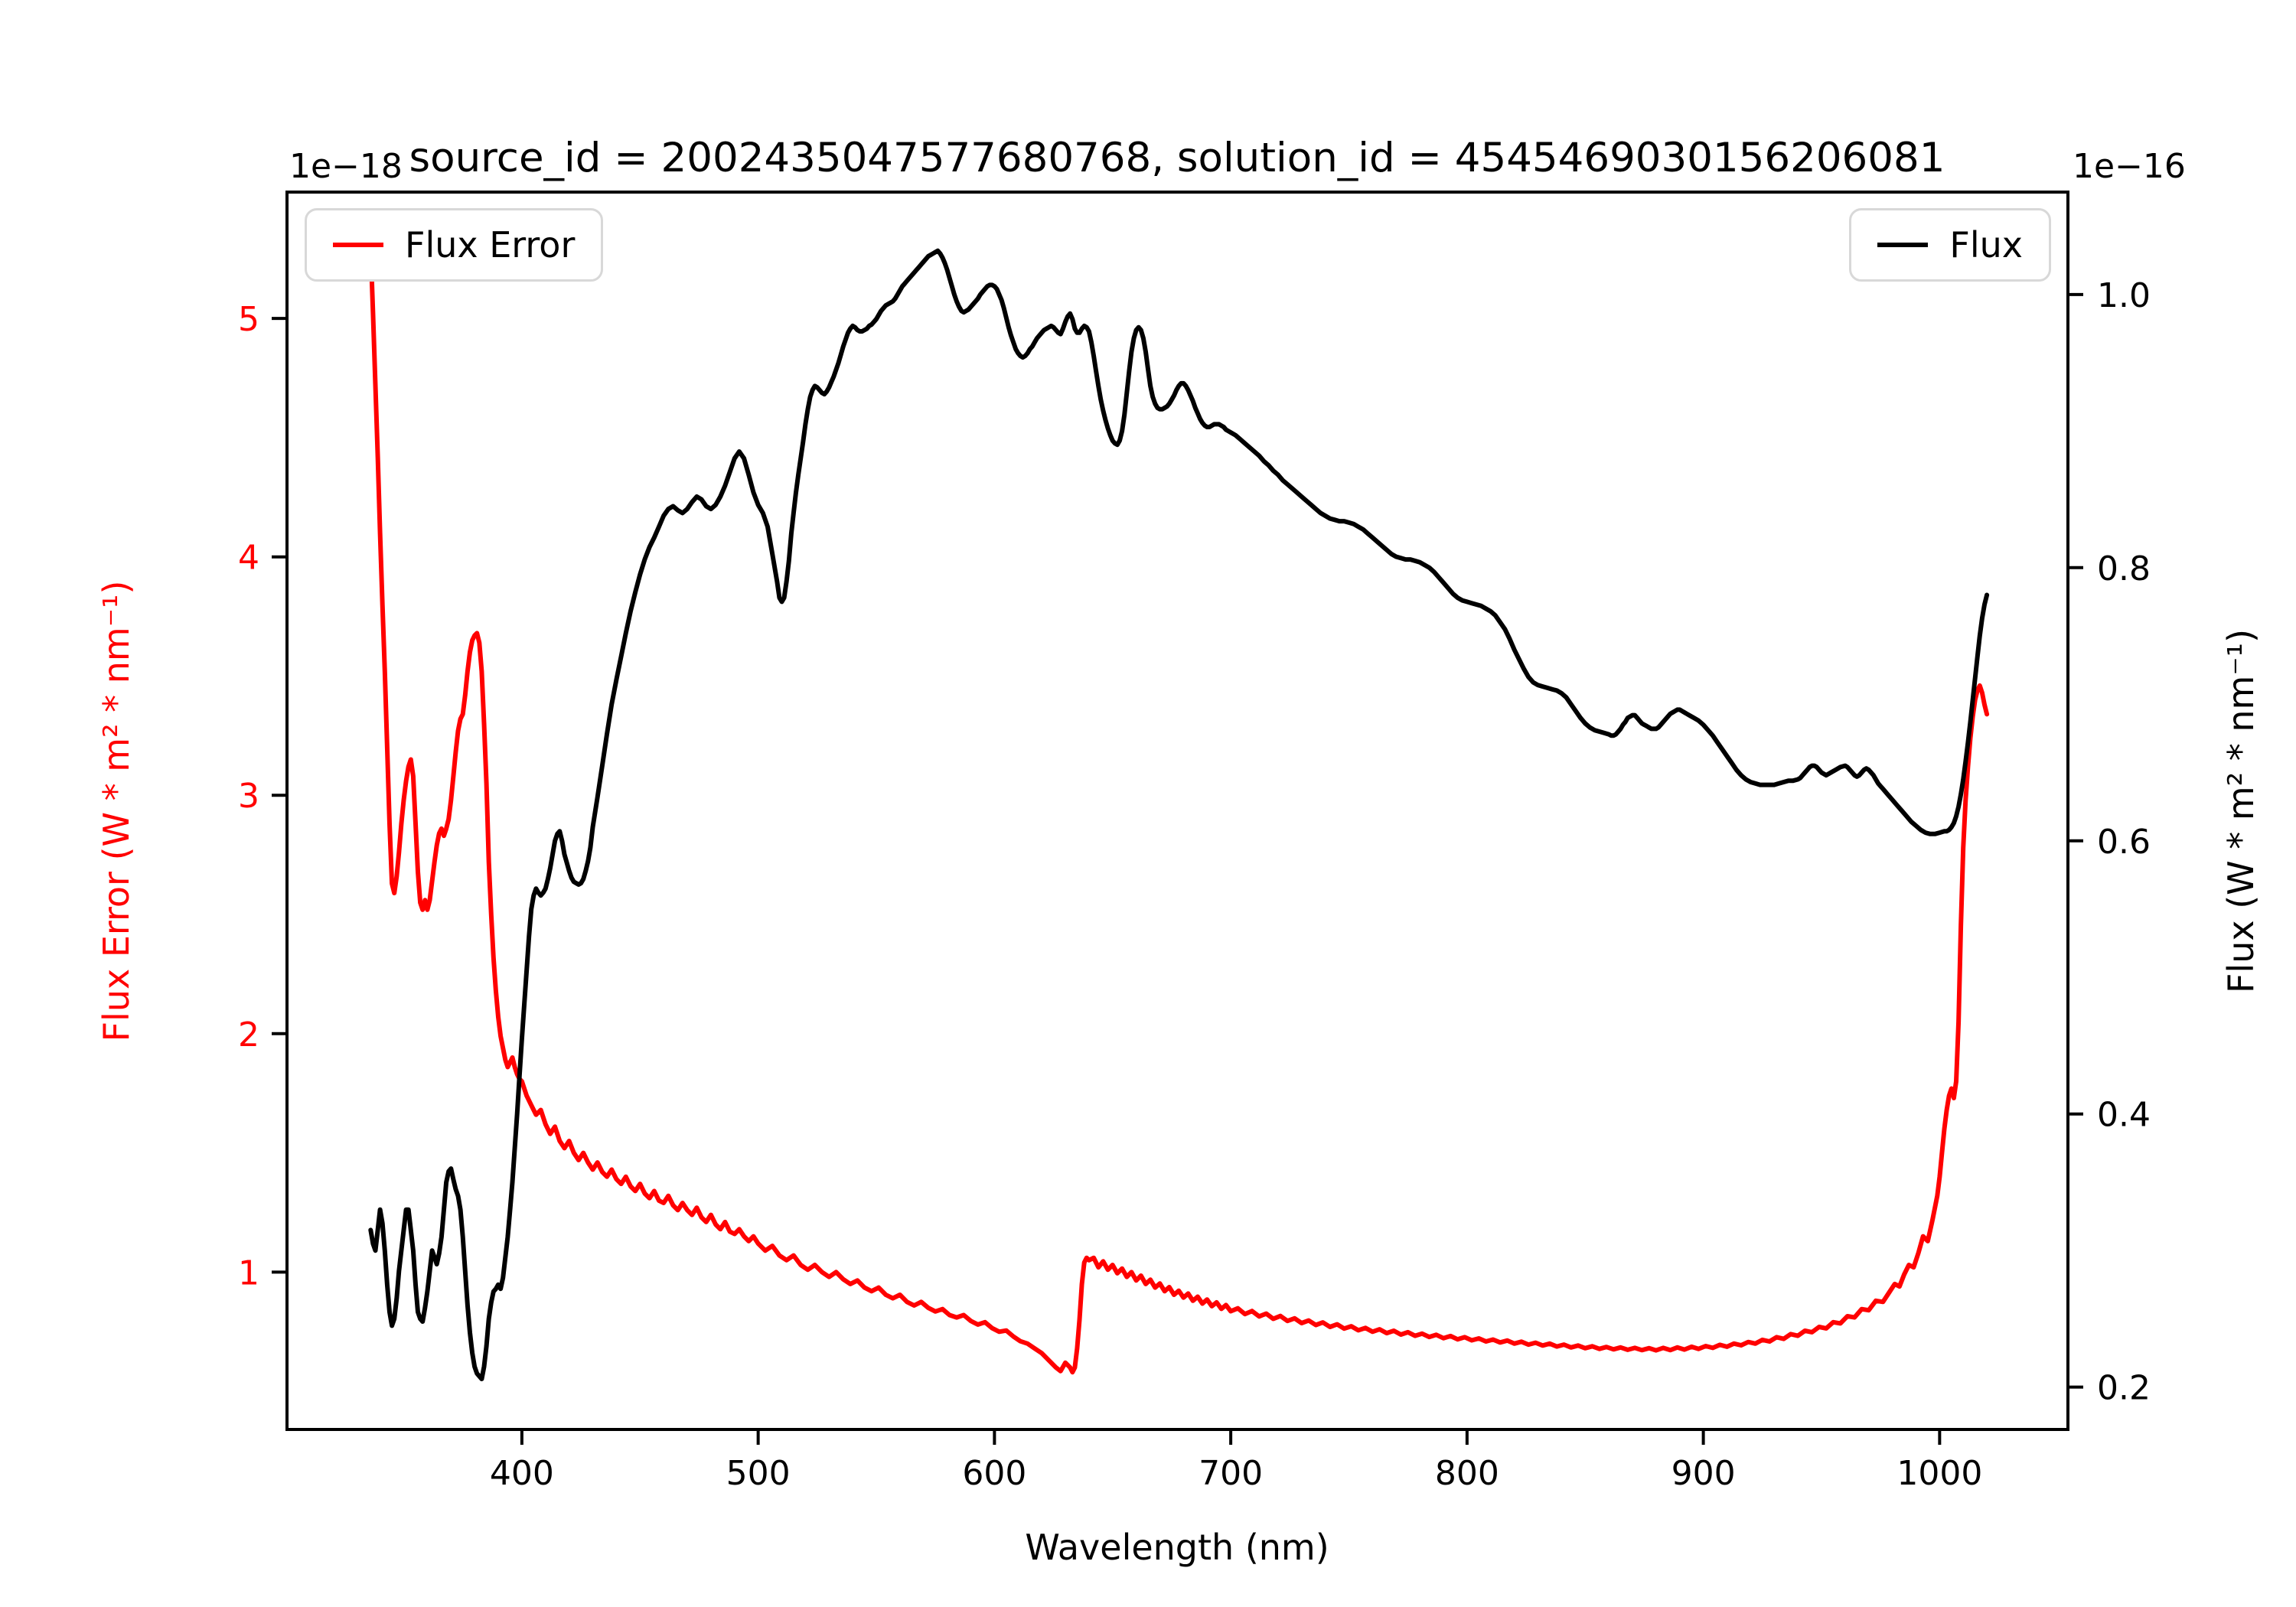 Image resolution: width=2296 pixels, height=1607 pixels. Describe the element at coordinates (248, 1034) in the screenshot. I see `left-y-tick-label: 2` at that location.